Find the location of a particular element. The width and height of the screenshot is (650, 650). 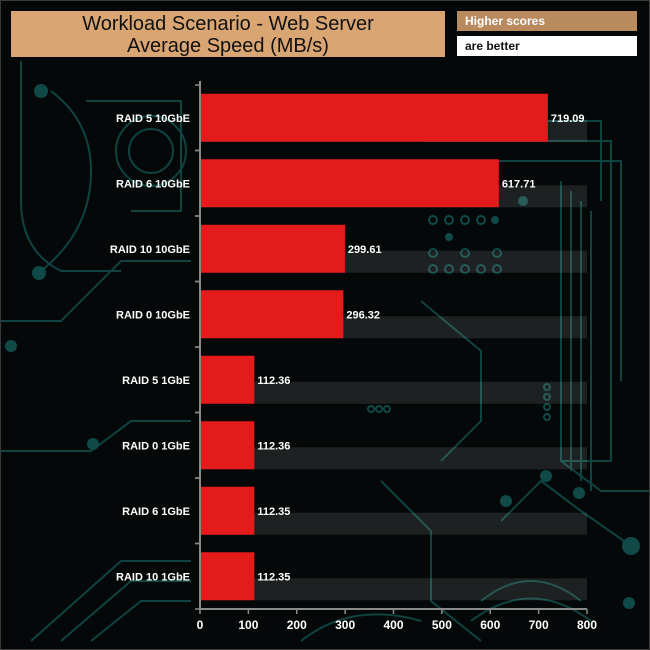

are-better-note: are better is located at coordinates (547, 46).